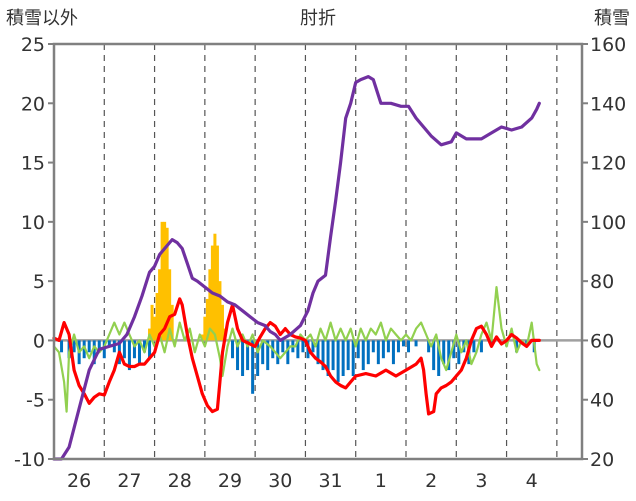 Image resolution: width=636 pixels, height=501 pixels. What do you see at coordinates (39, 282) in the screenshot?
I see `left-tick-label-4: 5` at bounding box center [39, 282].